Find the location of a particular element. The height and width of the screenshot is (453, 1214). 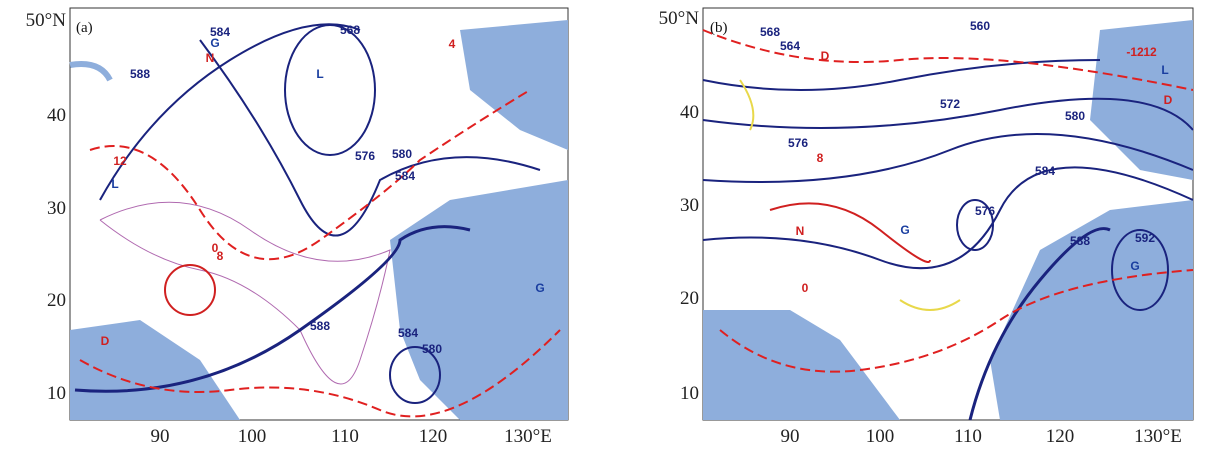

panel-label: (b) is located at coordinates (719, 28).